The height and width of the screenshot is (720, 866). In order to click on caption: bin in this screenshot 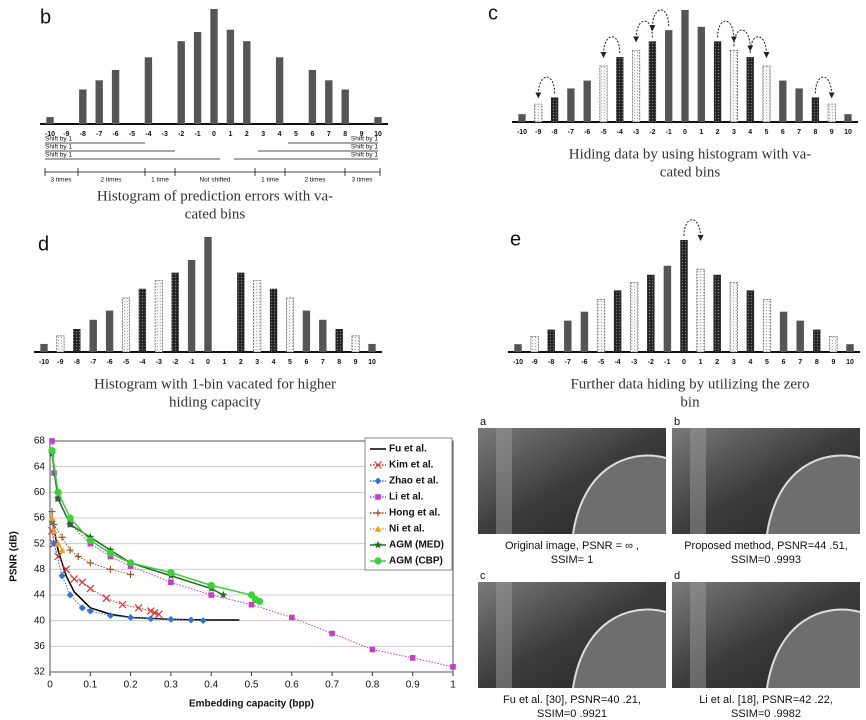, I will do `click(690, 402)`.